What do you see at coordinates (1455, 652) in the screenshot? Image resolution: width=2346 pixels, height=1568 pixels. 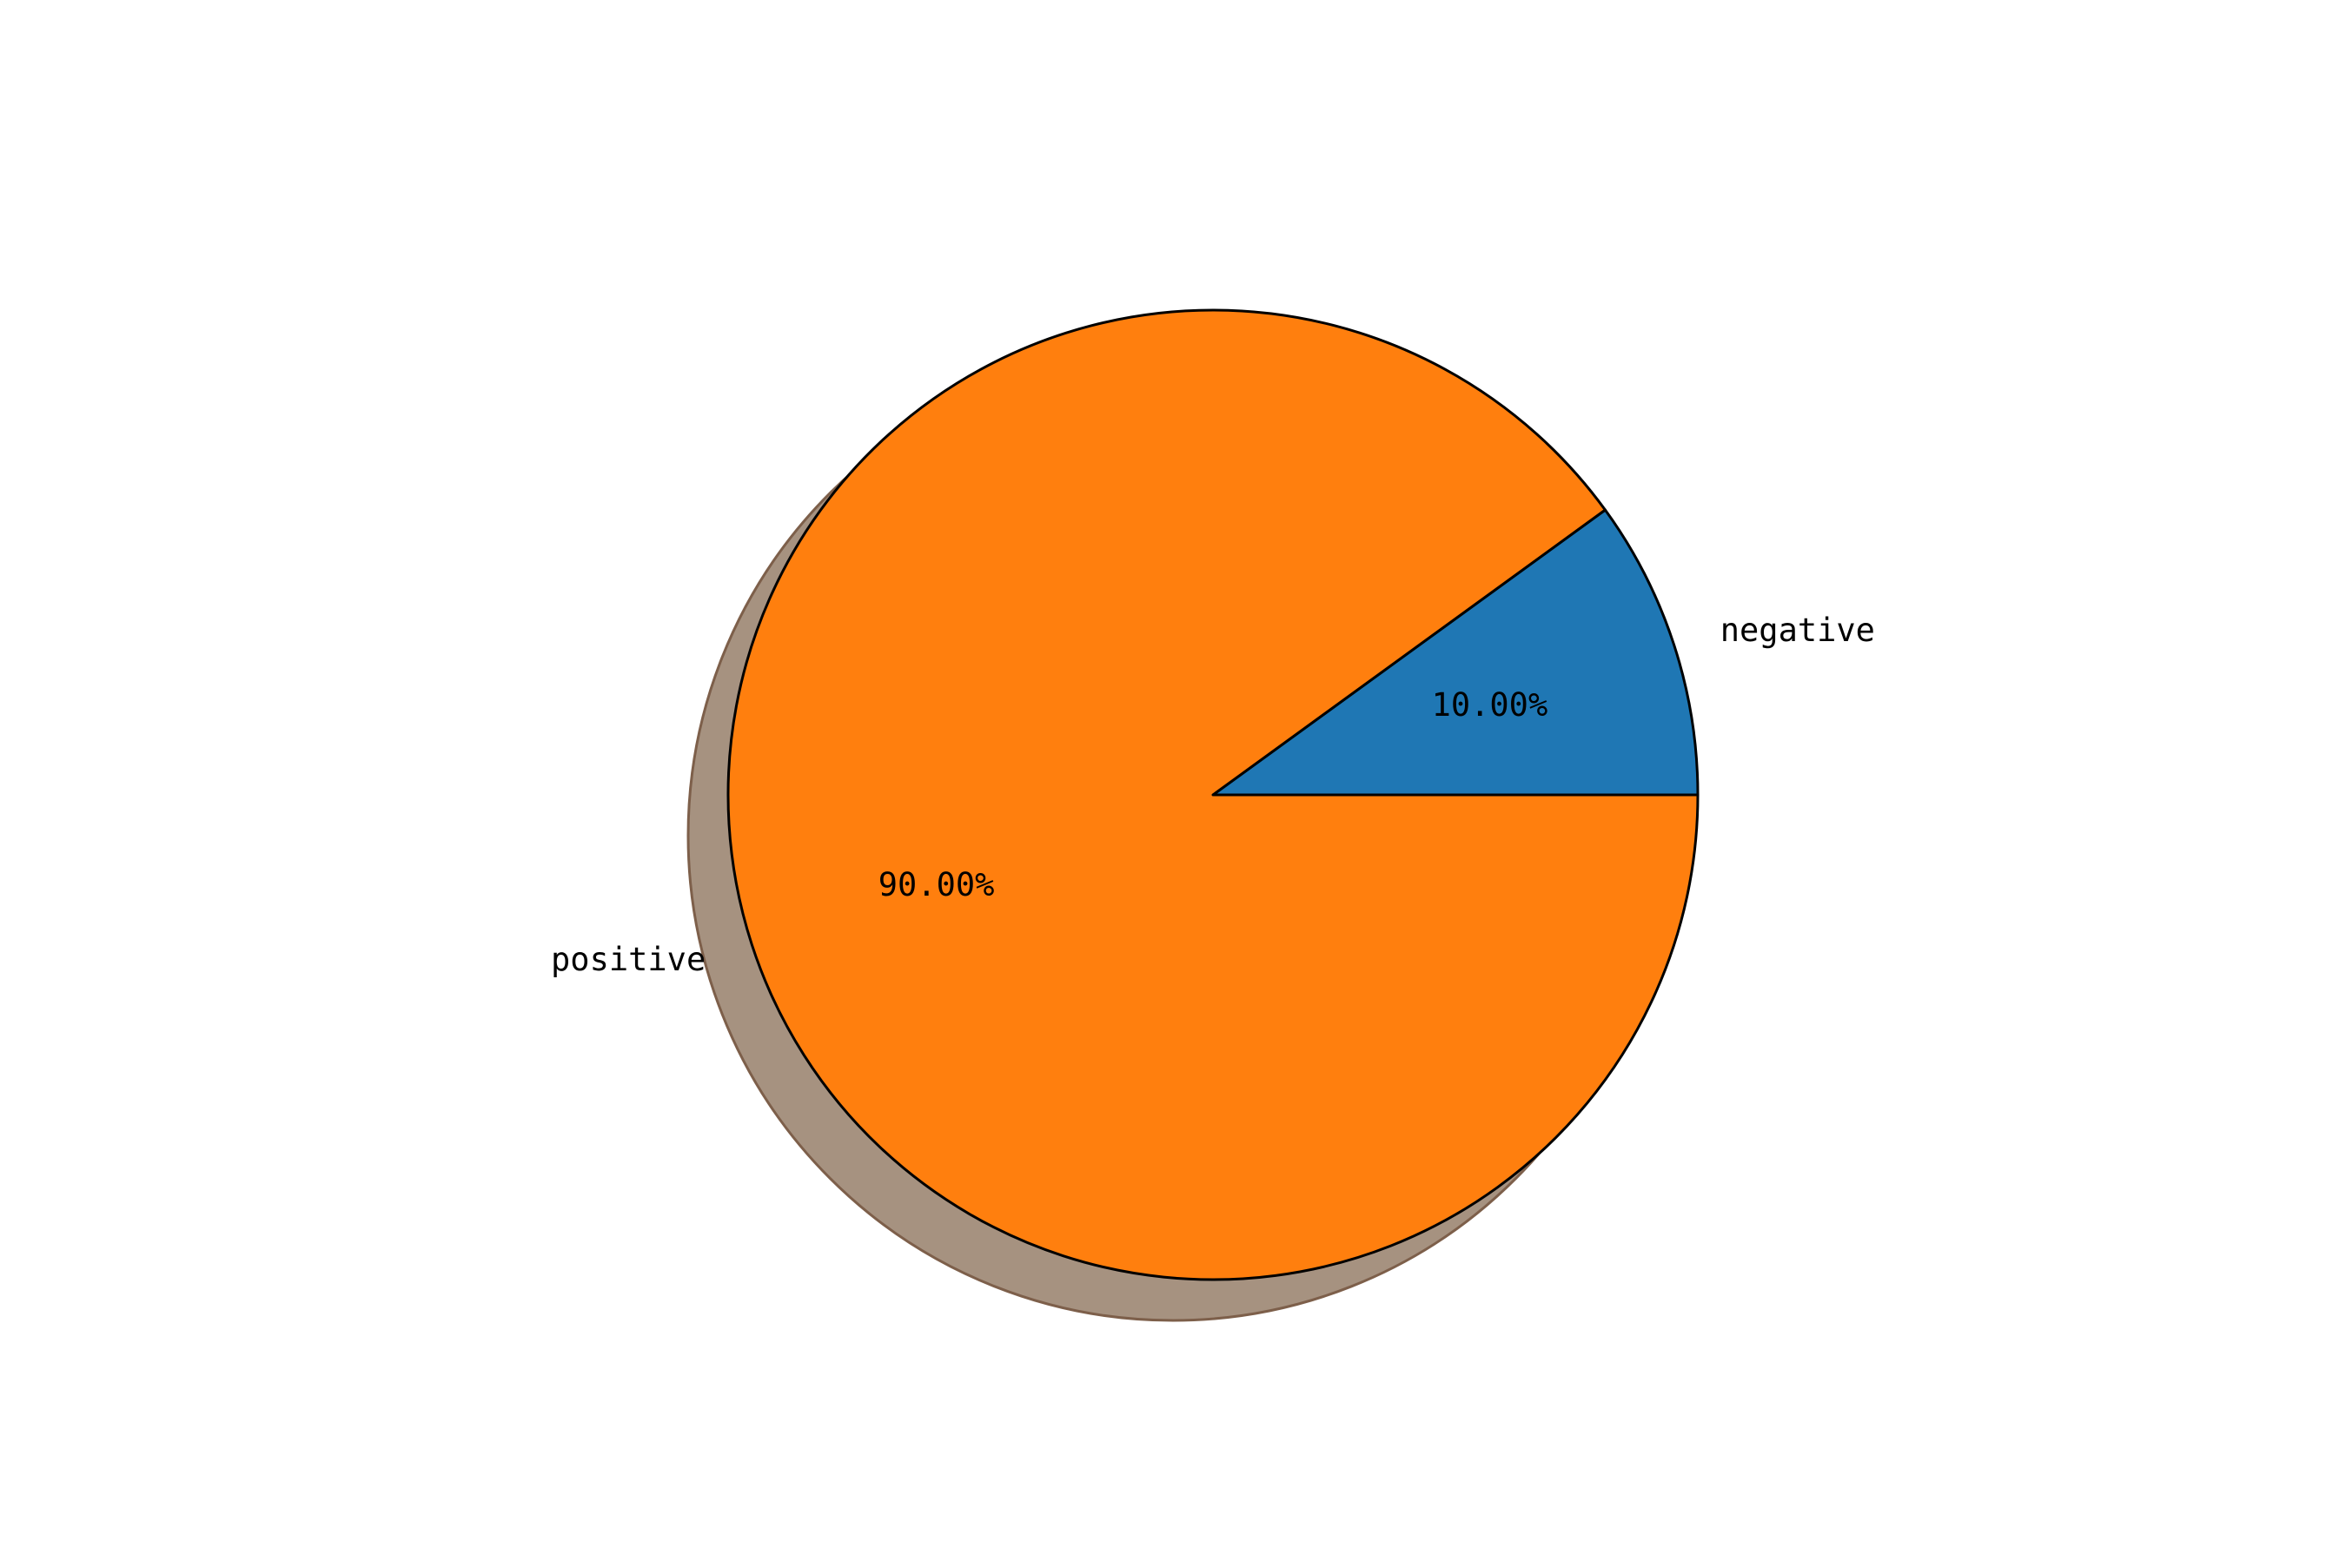 I see `pie-slice-negative` at bounding box center [1455, 652].